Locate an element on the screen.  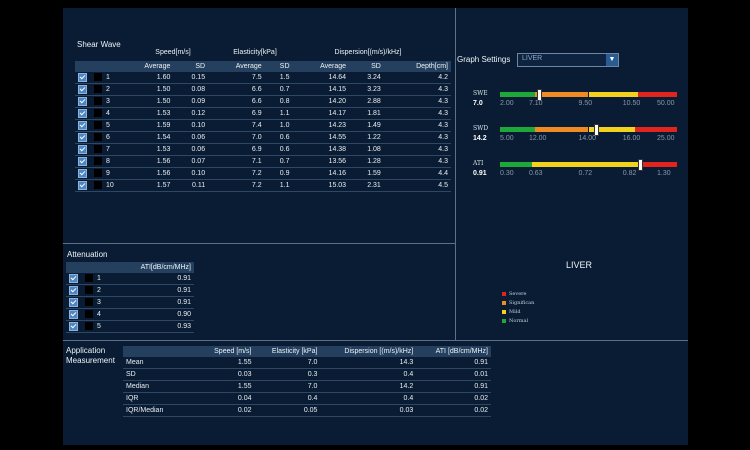
shear-wave-title: Shear Wave is located at coordinates (99, 44).